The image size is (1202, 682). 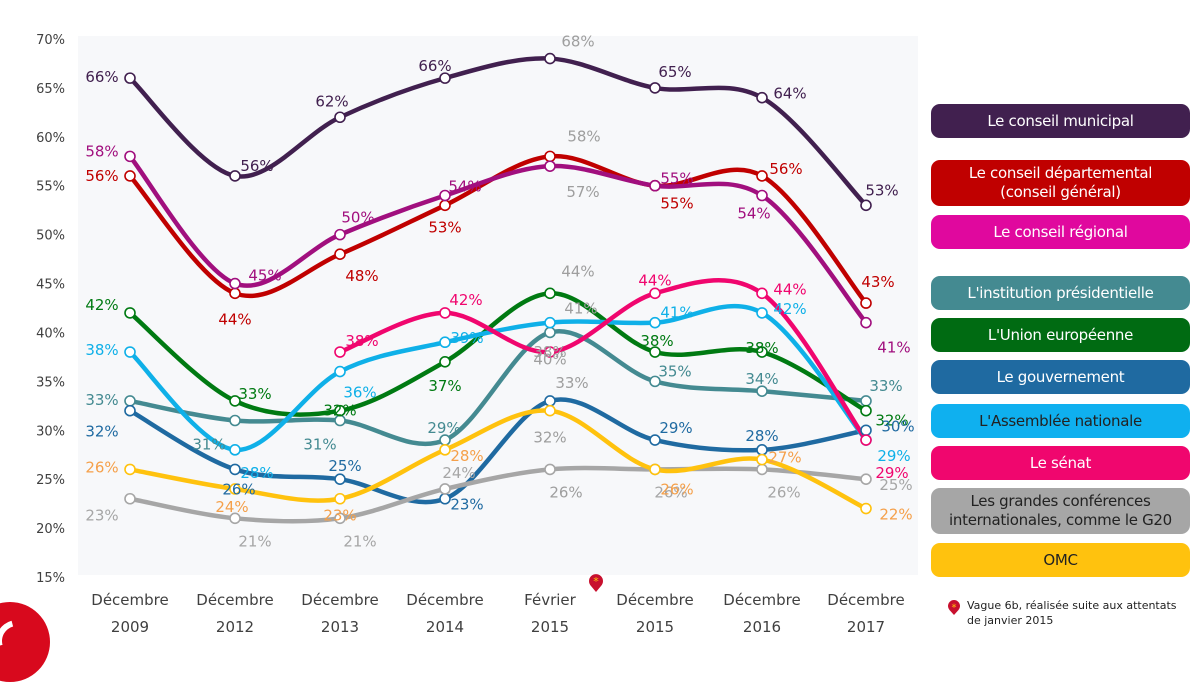 What do you see at coordinates (1060, 293) in the screenshot?
I see `legend-item: L'institution présidentielle` at bounding box center [1060, 293].